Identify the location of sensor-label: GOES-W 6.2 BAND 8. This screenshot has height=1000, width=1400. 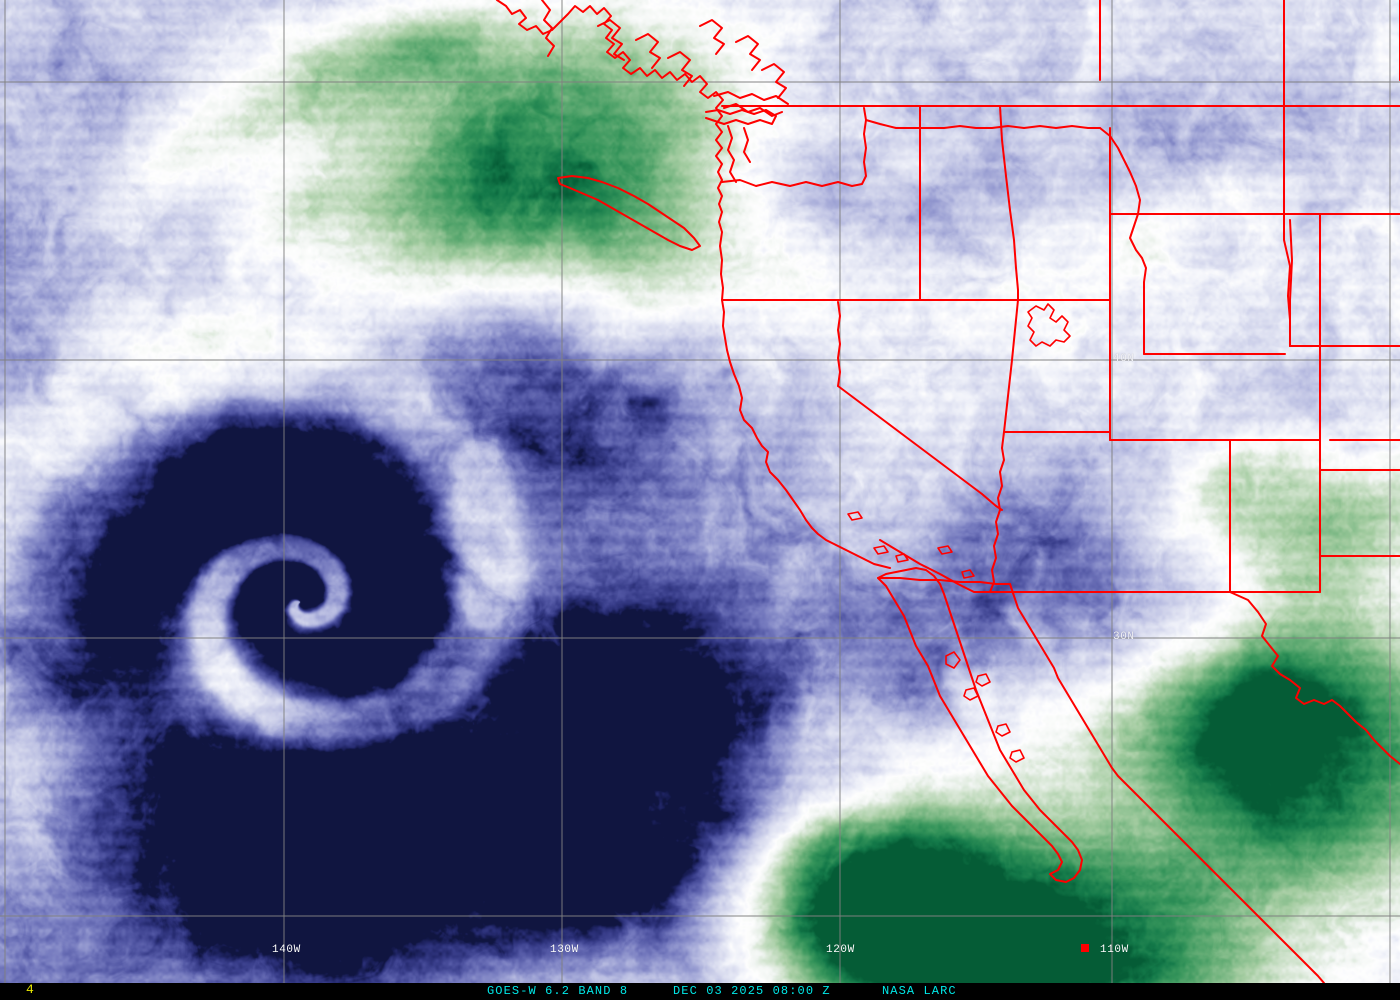
(558, 991).